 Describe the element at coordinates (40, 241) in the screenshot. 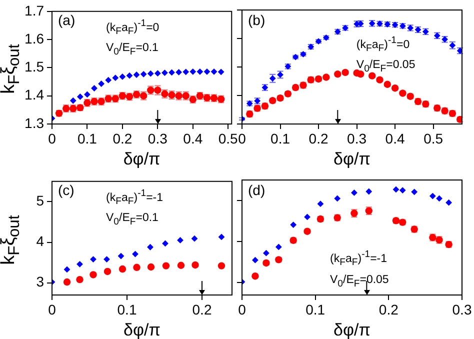

I see `y-tick-label: 4` at that location.